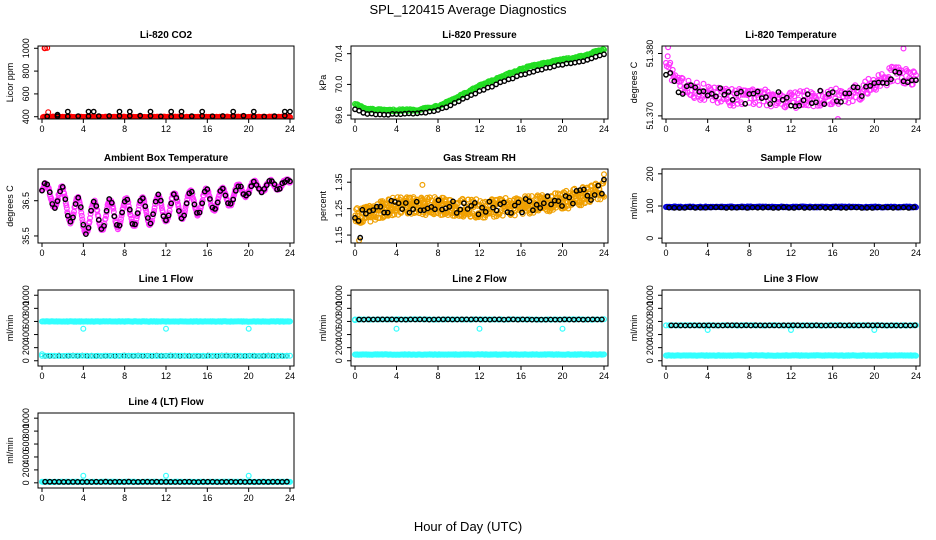 This screenshot has width=936, height=540. I want to click on y-tick-label: 600, so click(339, 321).